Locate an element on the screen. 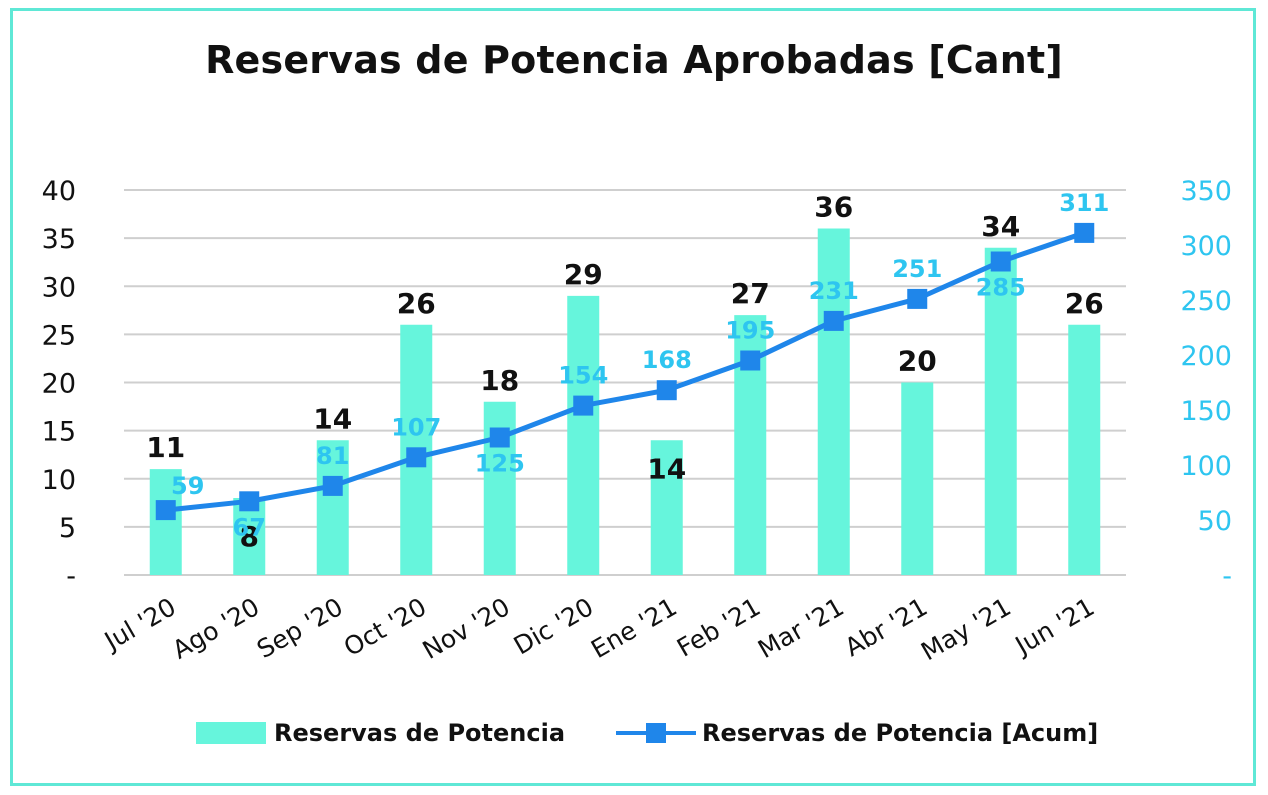 This screenshot has width=1268, height=795. legend-bar-swatch is located at coordinates (231, 733).